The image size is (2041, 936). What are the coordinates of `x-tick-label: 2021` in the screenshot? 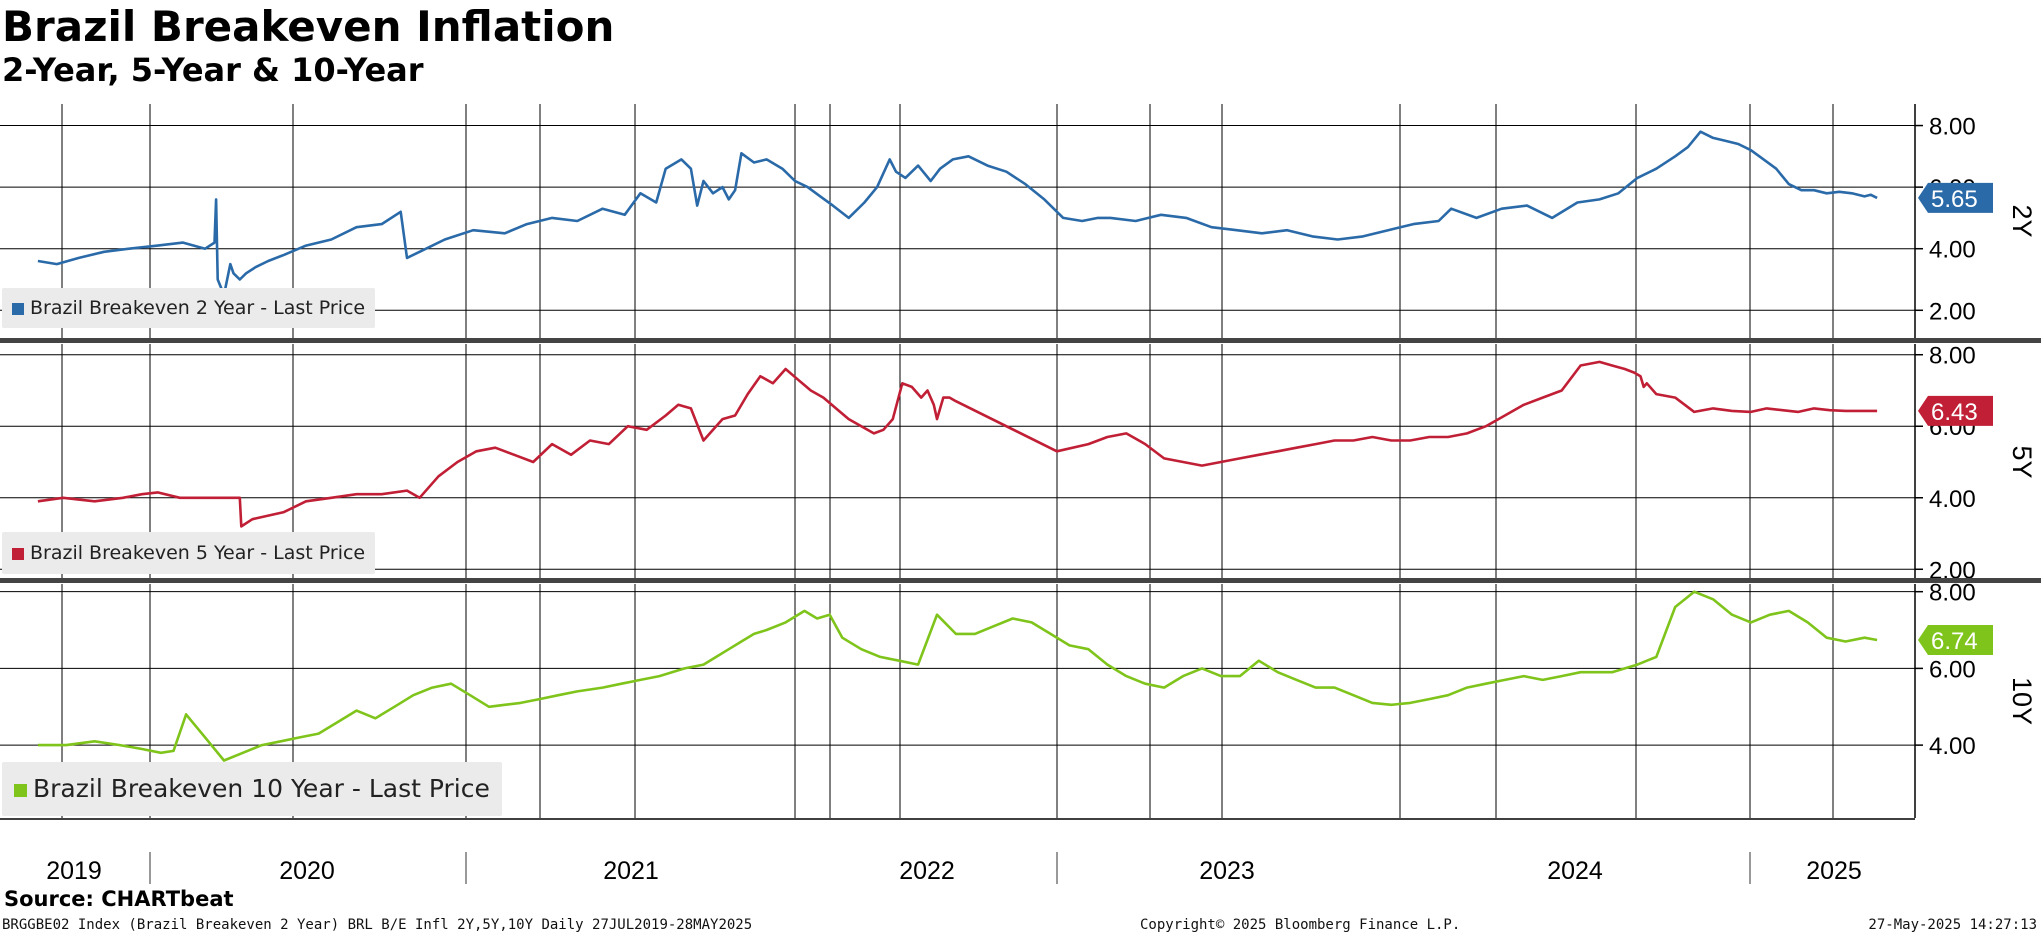 It's located at (631, 871).